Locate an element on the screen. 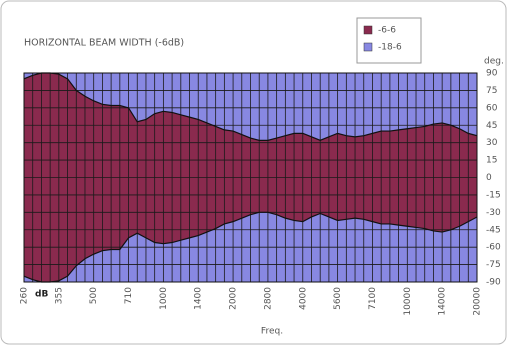 The width and height of the screenshot is (507, 349). chart-title: HORIZONTAL BEAM WIDTH (-6dB) is located at coordinates (104, 43).